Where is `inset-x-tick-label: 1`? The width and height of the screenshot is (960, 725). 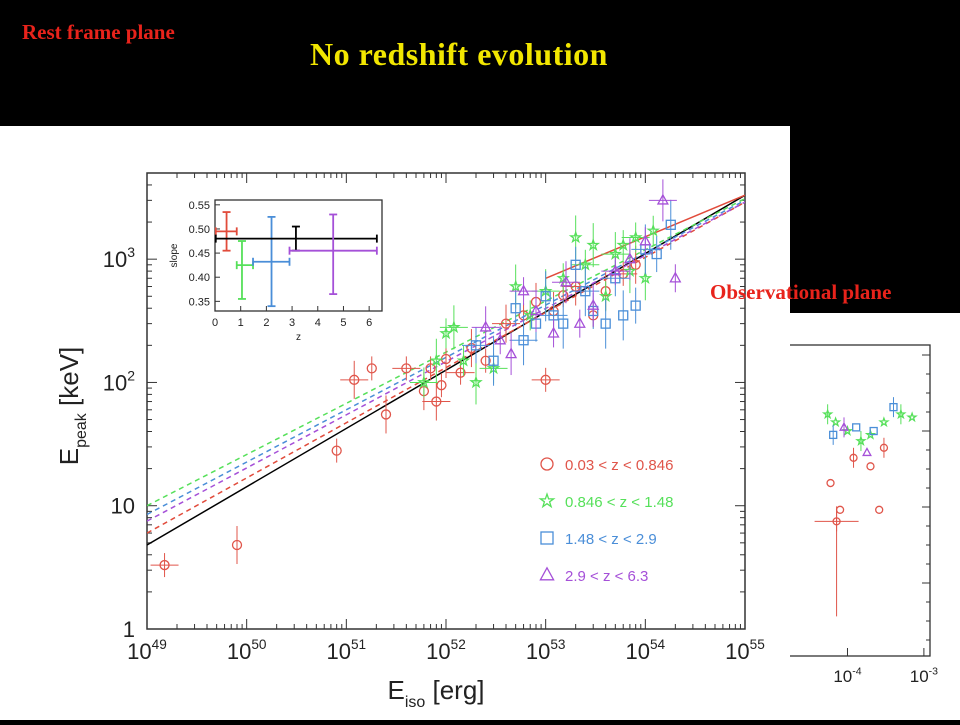
inset-x-tick-label: 1 is located at coordinates (241, 323).